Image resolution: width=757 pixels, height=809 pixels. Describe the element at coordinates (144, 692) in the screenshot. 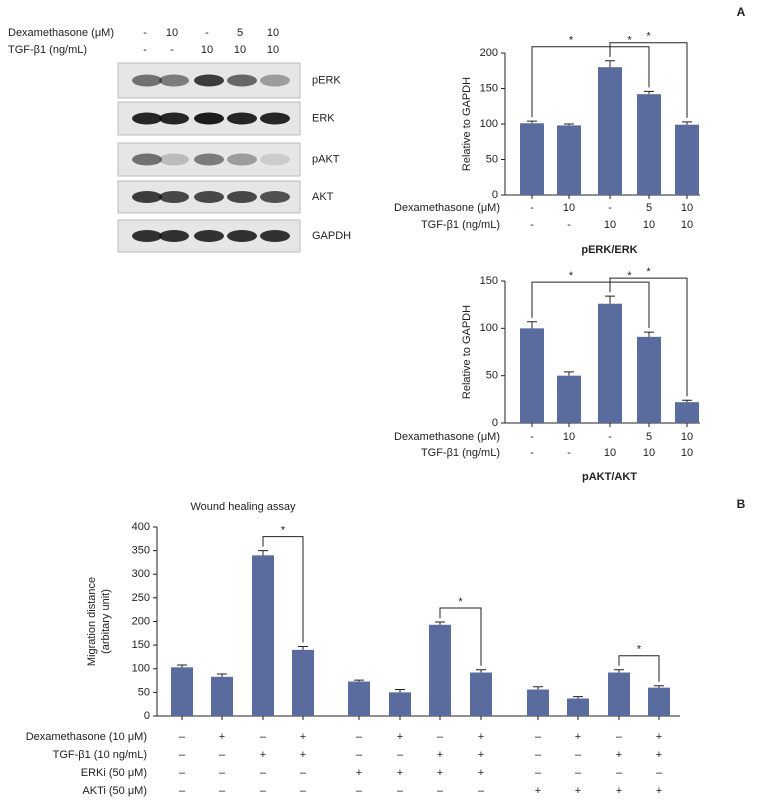

I see `y-tick-label: 50` at that location.